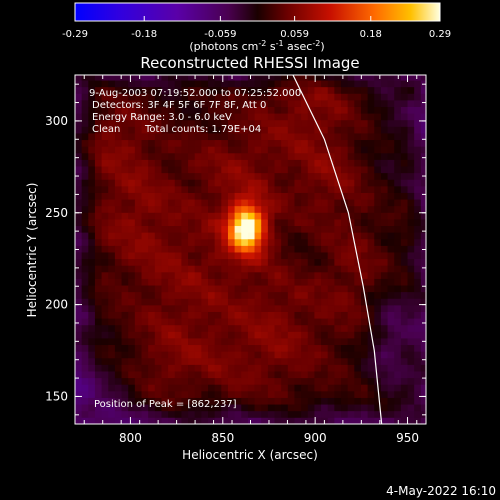  What do you see at coordinates (222, 438) in the screenshot?
I see `x-tick-label: 850` at bounding box center [222, 438].